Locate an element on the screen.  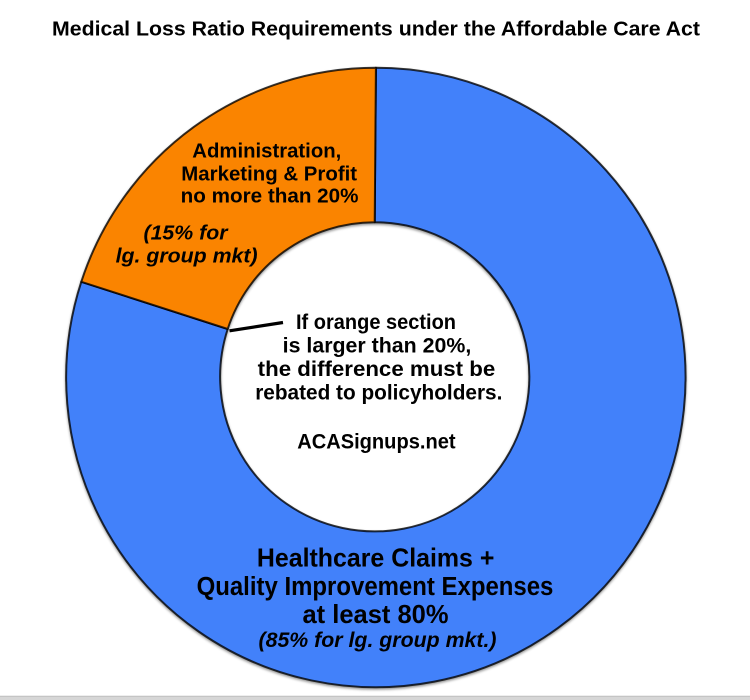
svg-text: If orange section is located at coordinates (376, 322).